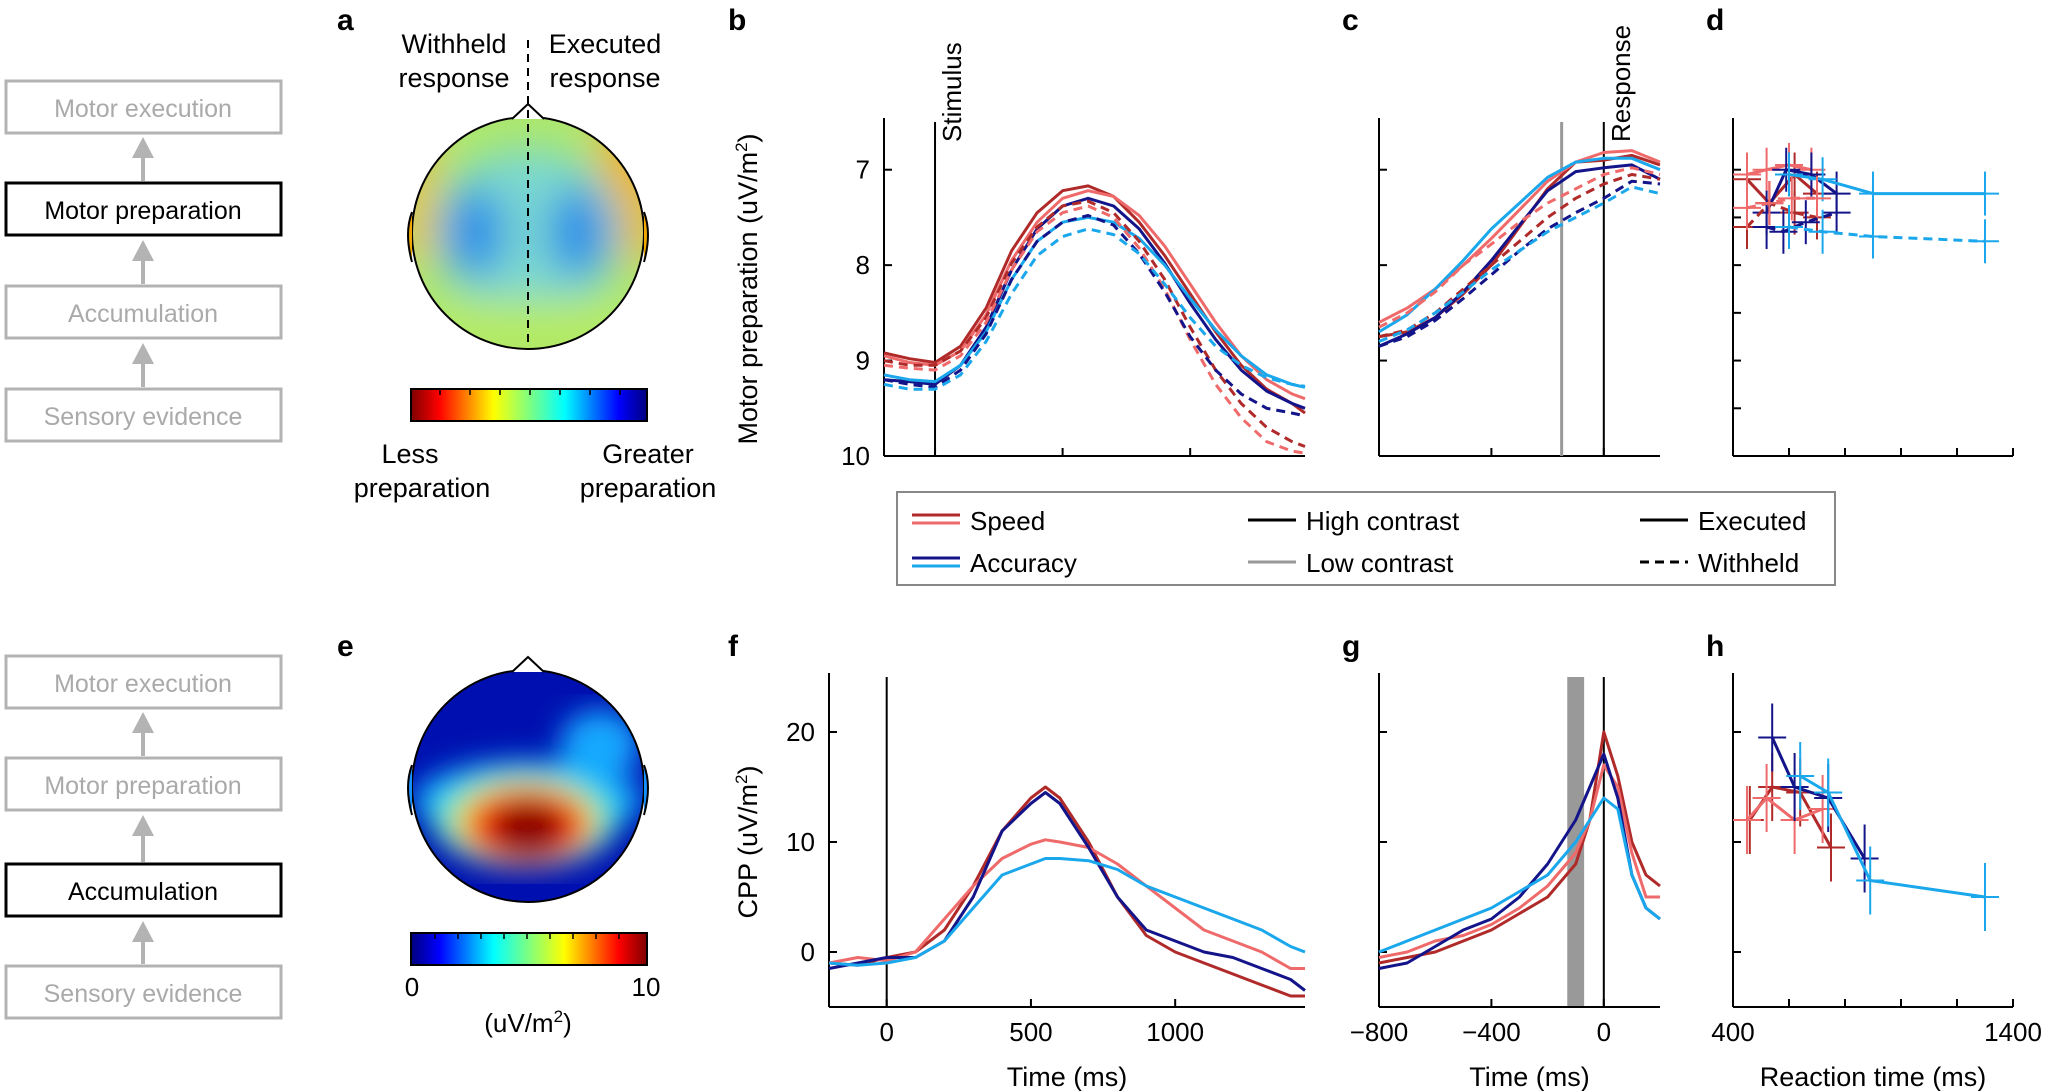  Describe the element at coordinates (1802, 222) in the screenshot. I see `panel-d-series-accuracy-high-withheld` at that location.